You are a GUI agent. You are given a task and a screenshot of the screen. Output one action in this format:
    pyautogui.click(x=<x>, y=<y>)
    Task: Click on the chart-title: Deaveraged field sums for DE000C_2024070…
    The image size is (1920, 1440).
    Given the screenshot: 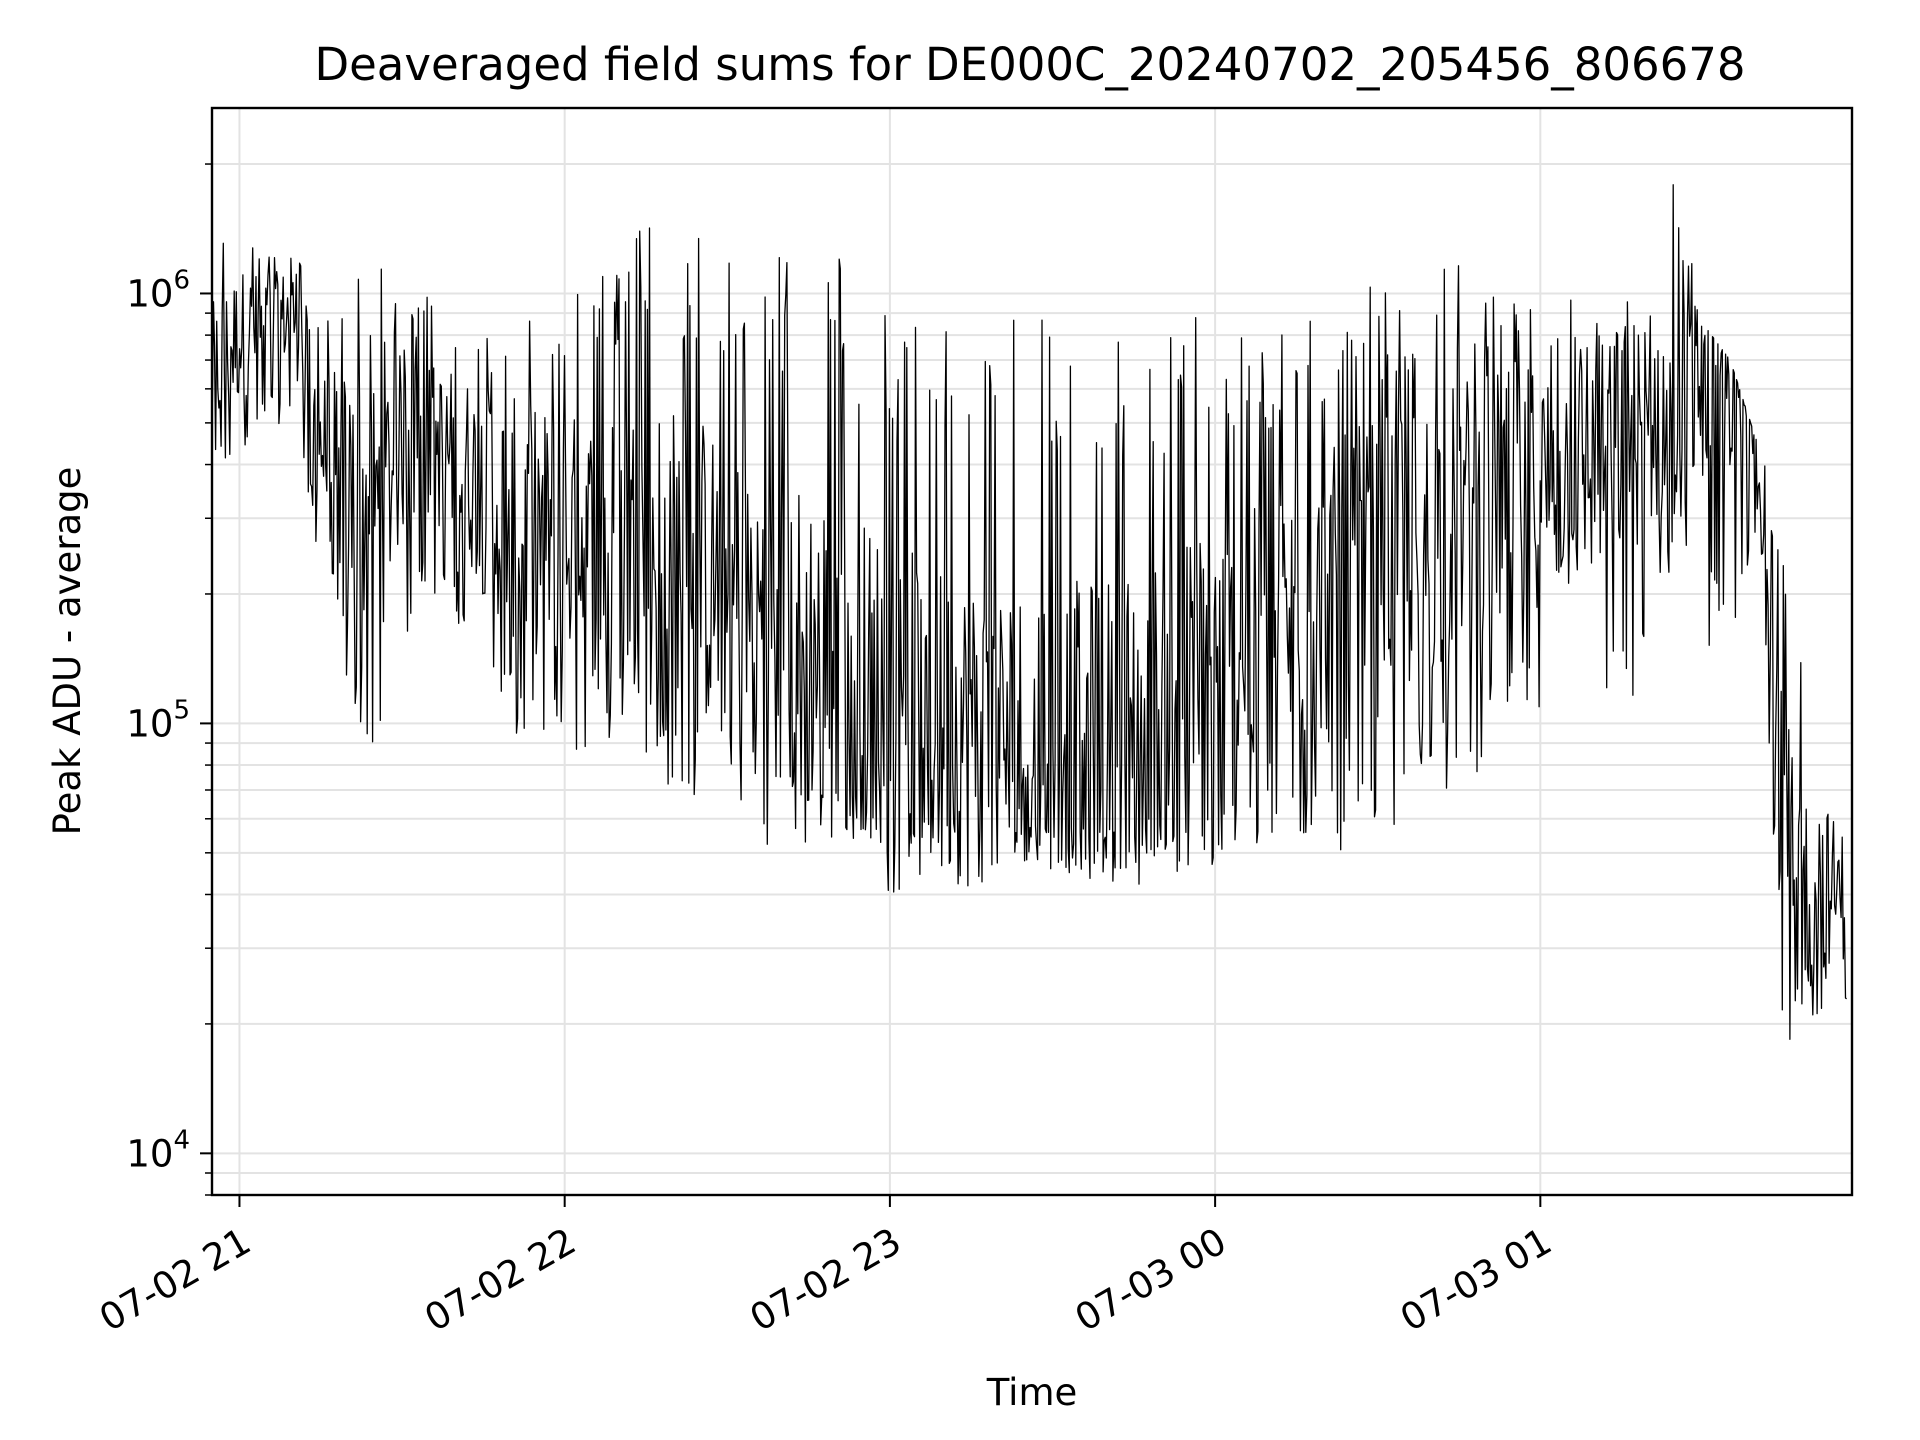 What is the action you would take?
    pyautogui.click(x=1029, y=64)
    